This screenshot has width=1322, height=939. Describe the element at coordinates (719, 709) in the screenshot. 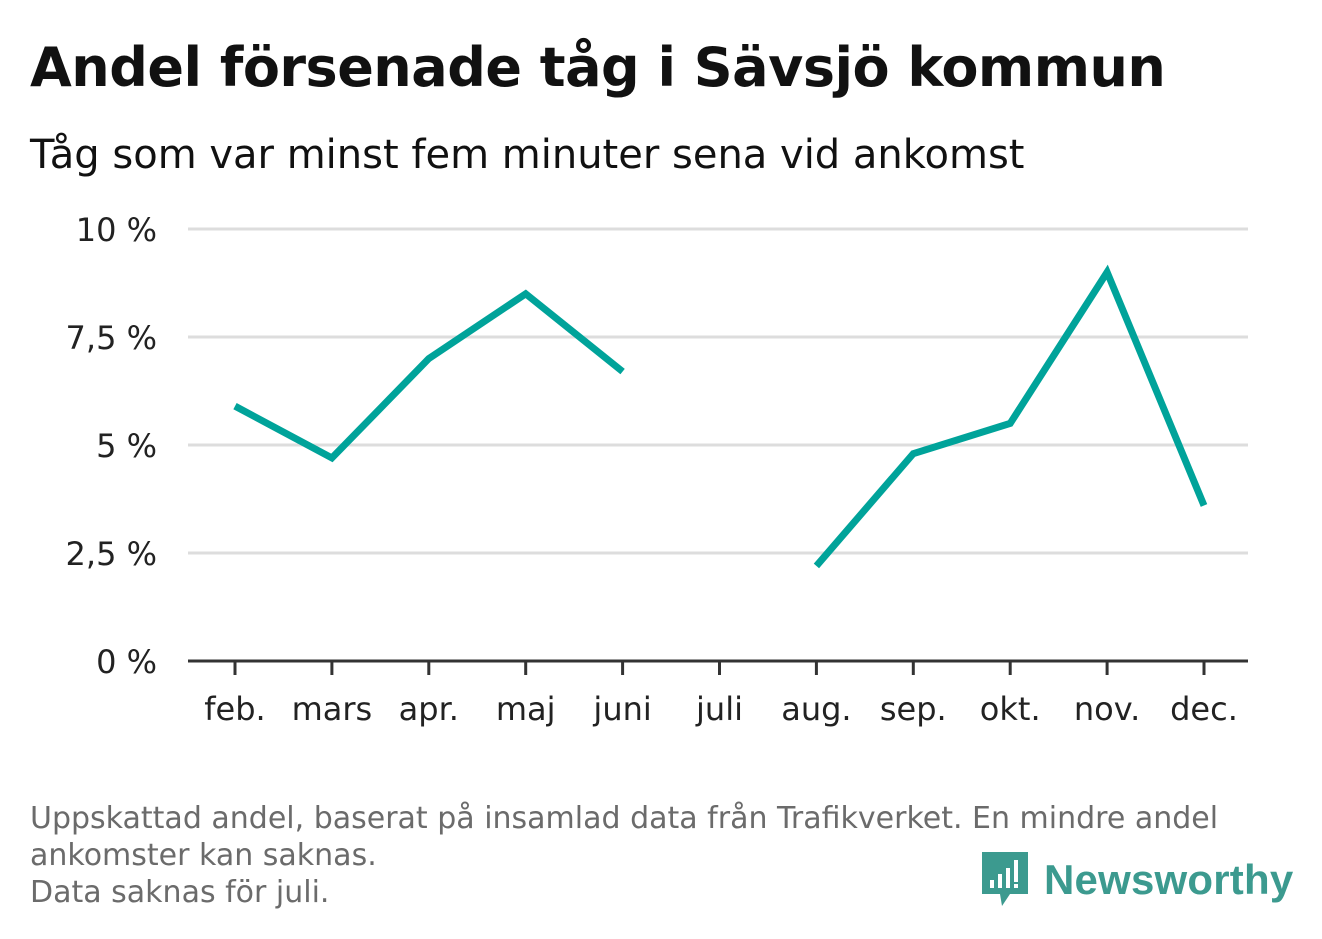

I see `x-tick-label: juli` at that location.